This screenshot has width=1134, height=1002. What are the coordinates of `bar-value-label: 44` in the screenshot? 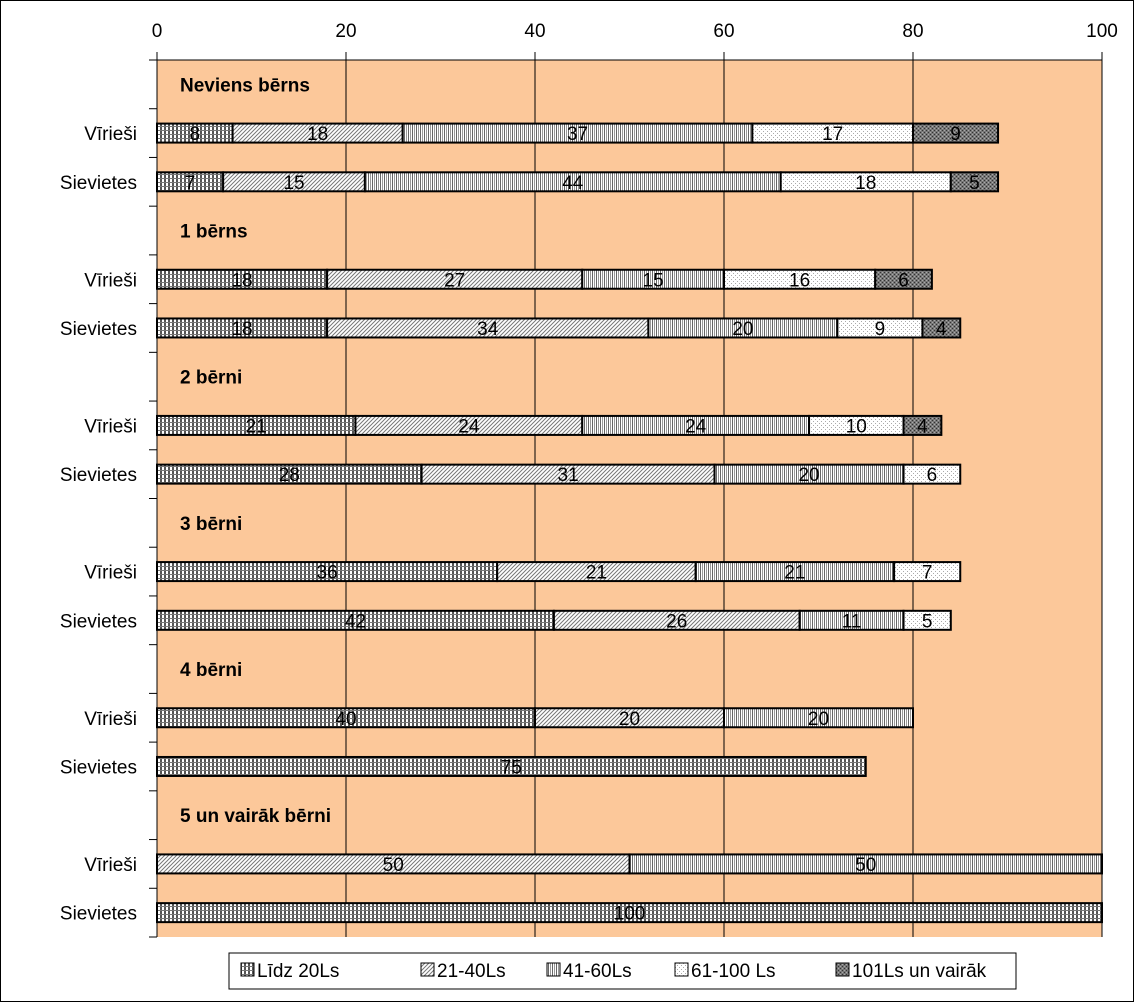 It's located at (573, 183).